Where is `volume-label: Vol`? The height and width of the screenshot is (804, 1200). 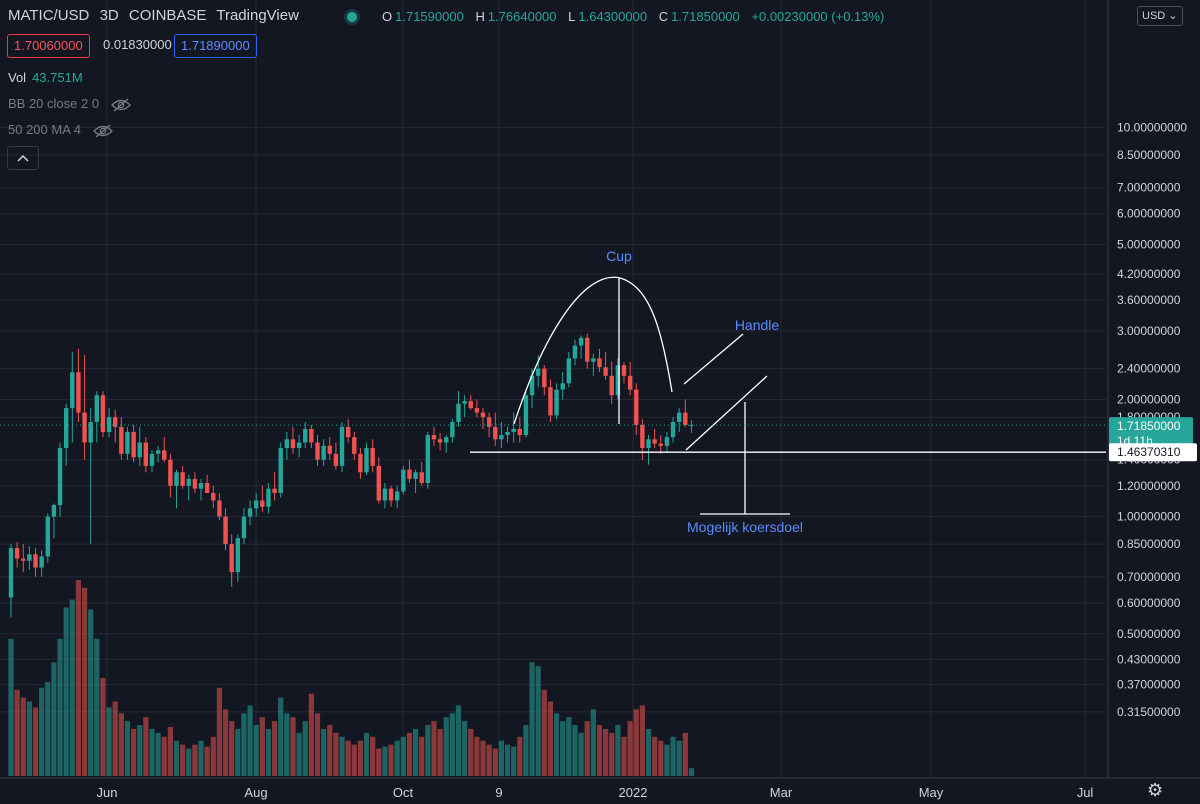
volume-label: Vol is located at coordinates (17, 77).